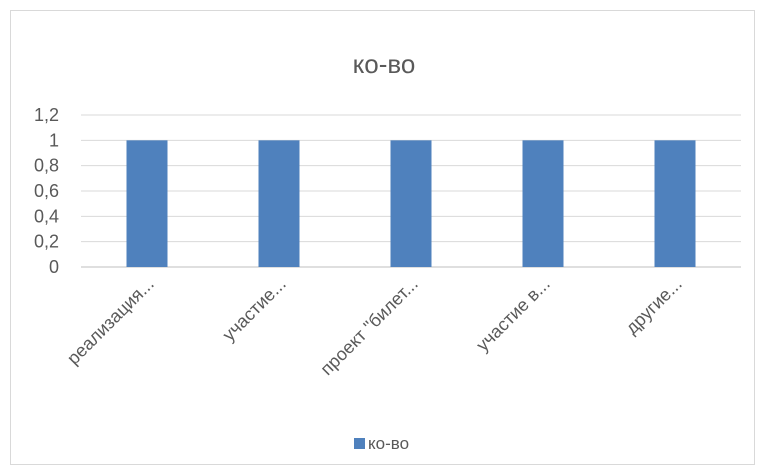 The height and width of the screenshot is (473, 757). Describe the element at coordinates (359, 443) in the screenshot. I see `legend-swatch` at that location.